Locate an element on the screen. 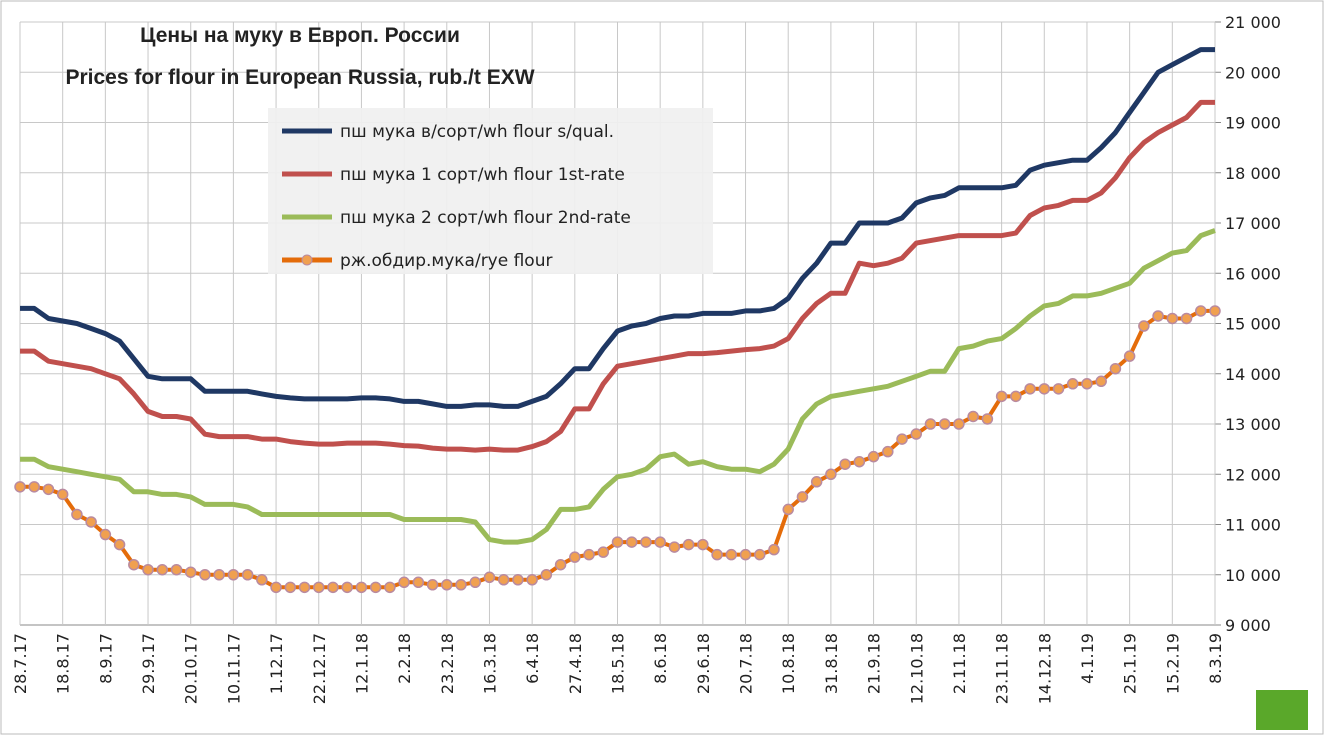  y-tick-label: 19 000 is located at coordinates (1253, 123).